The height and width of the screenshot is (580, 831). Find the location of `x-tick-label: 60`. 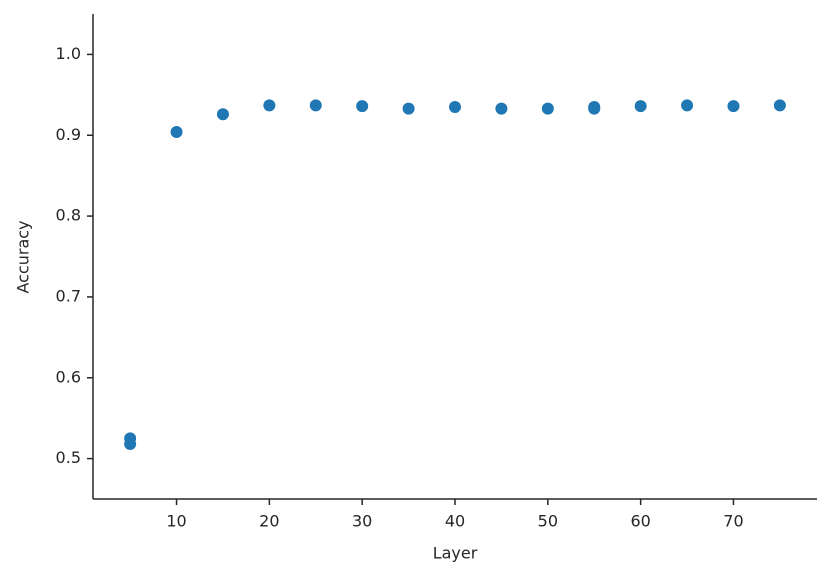

x-tick-label: 60 is located at coordinates (640, 521).